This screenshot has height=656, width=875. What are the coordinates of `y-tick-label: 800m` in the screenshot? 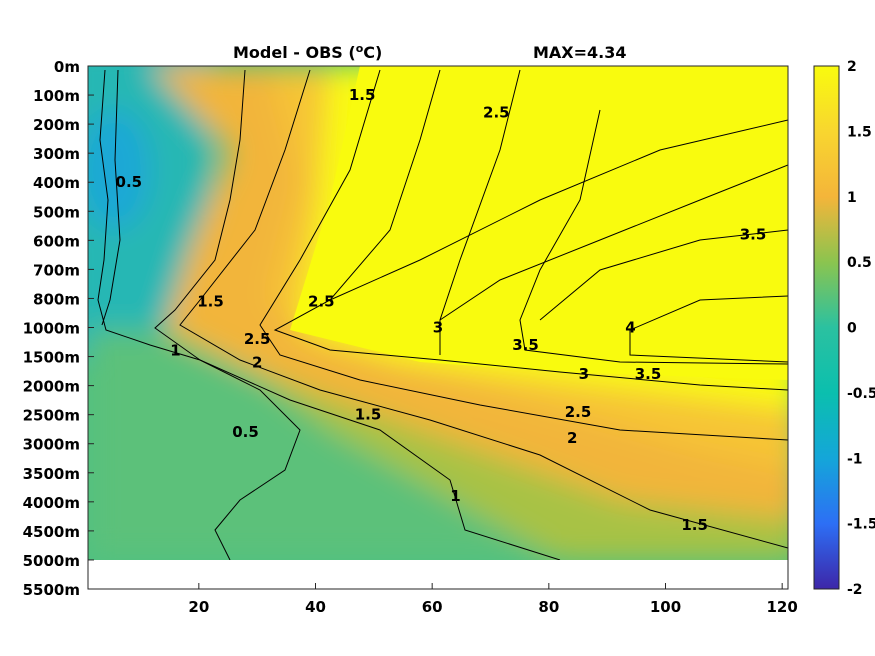 It's located at (56, 299).